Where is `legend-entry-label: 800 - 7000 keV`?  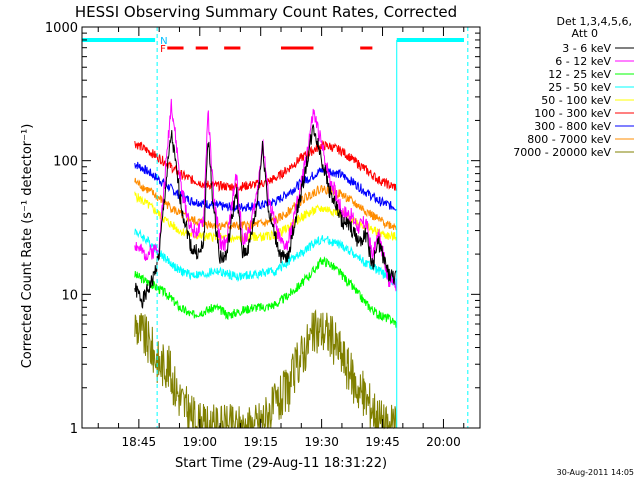
legend-entry-label: 800 - 7000 keV is located at coordinates (569, 139).